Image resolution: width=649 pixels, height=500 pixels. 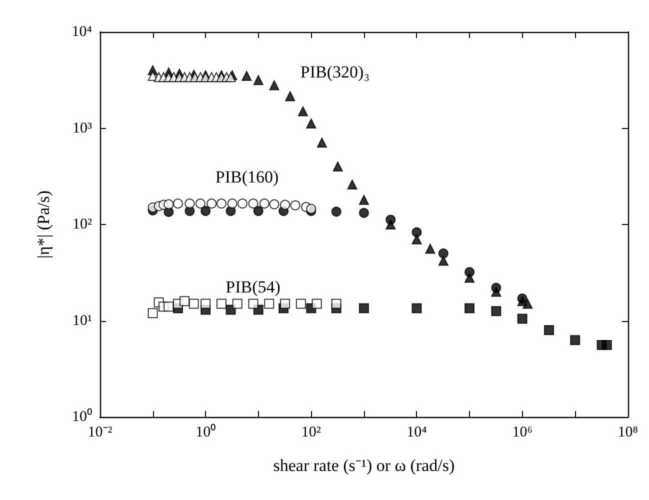 I want to click on y-tick-label: 10¹, so click(x=82, y=320).